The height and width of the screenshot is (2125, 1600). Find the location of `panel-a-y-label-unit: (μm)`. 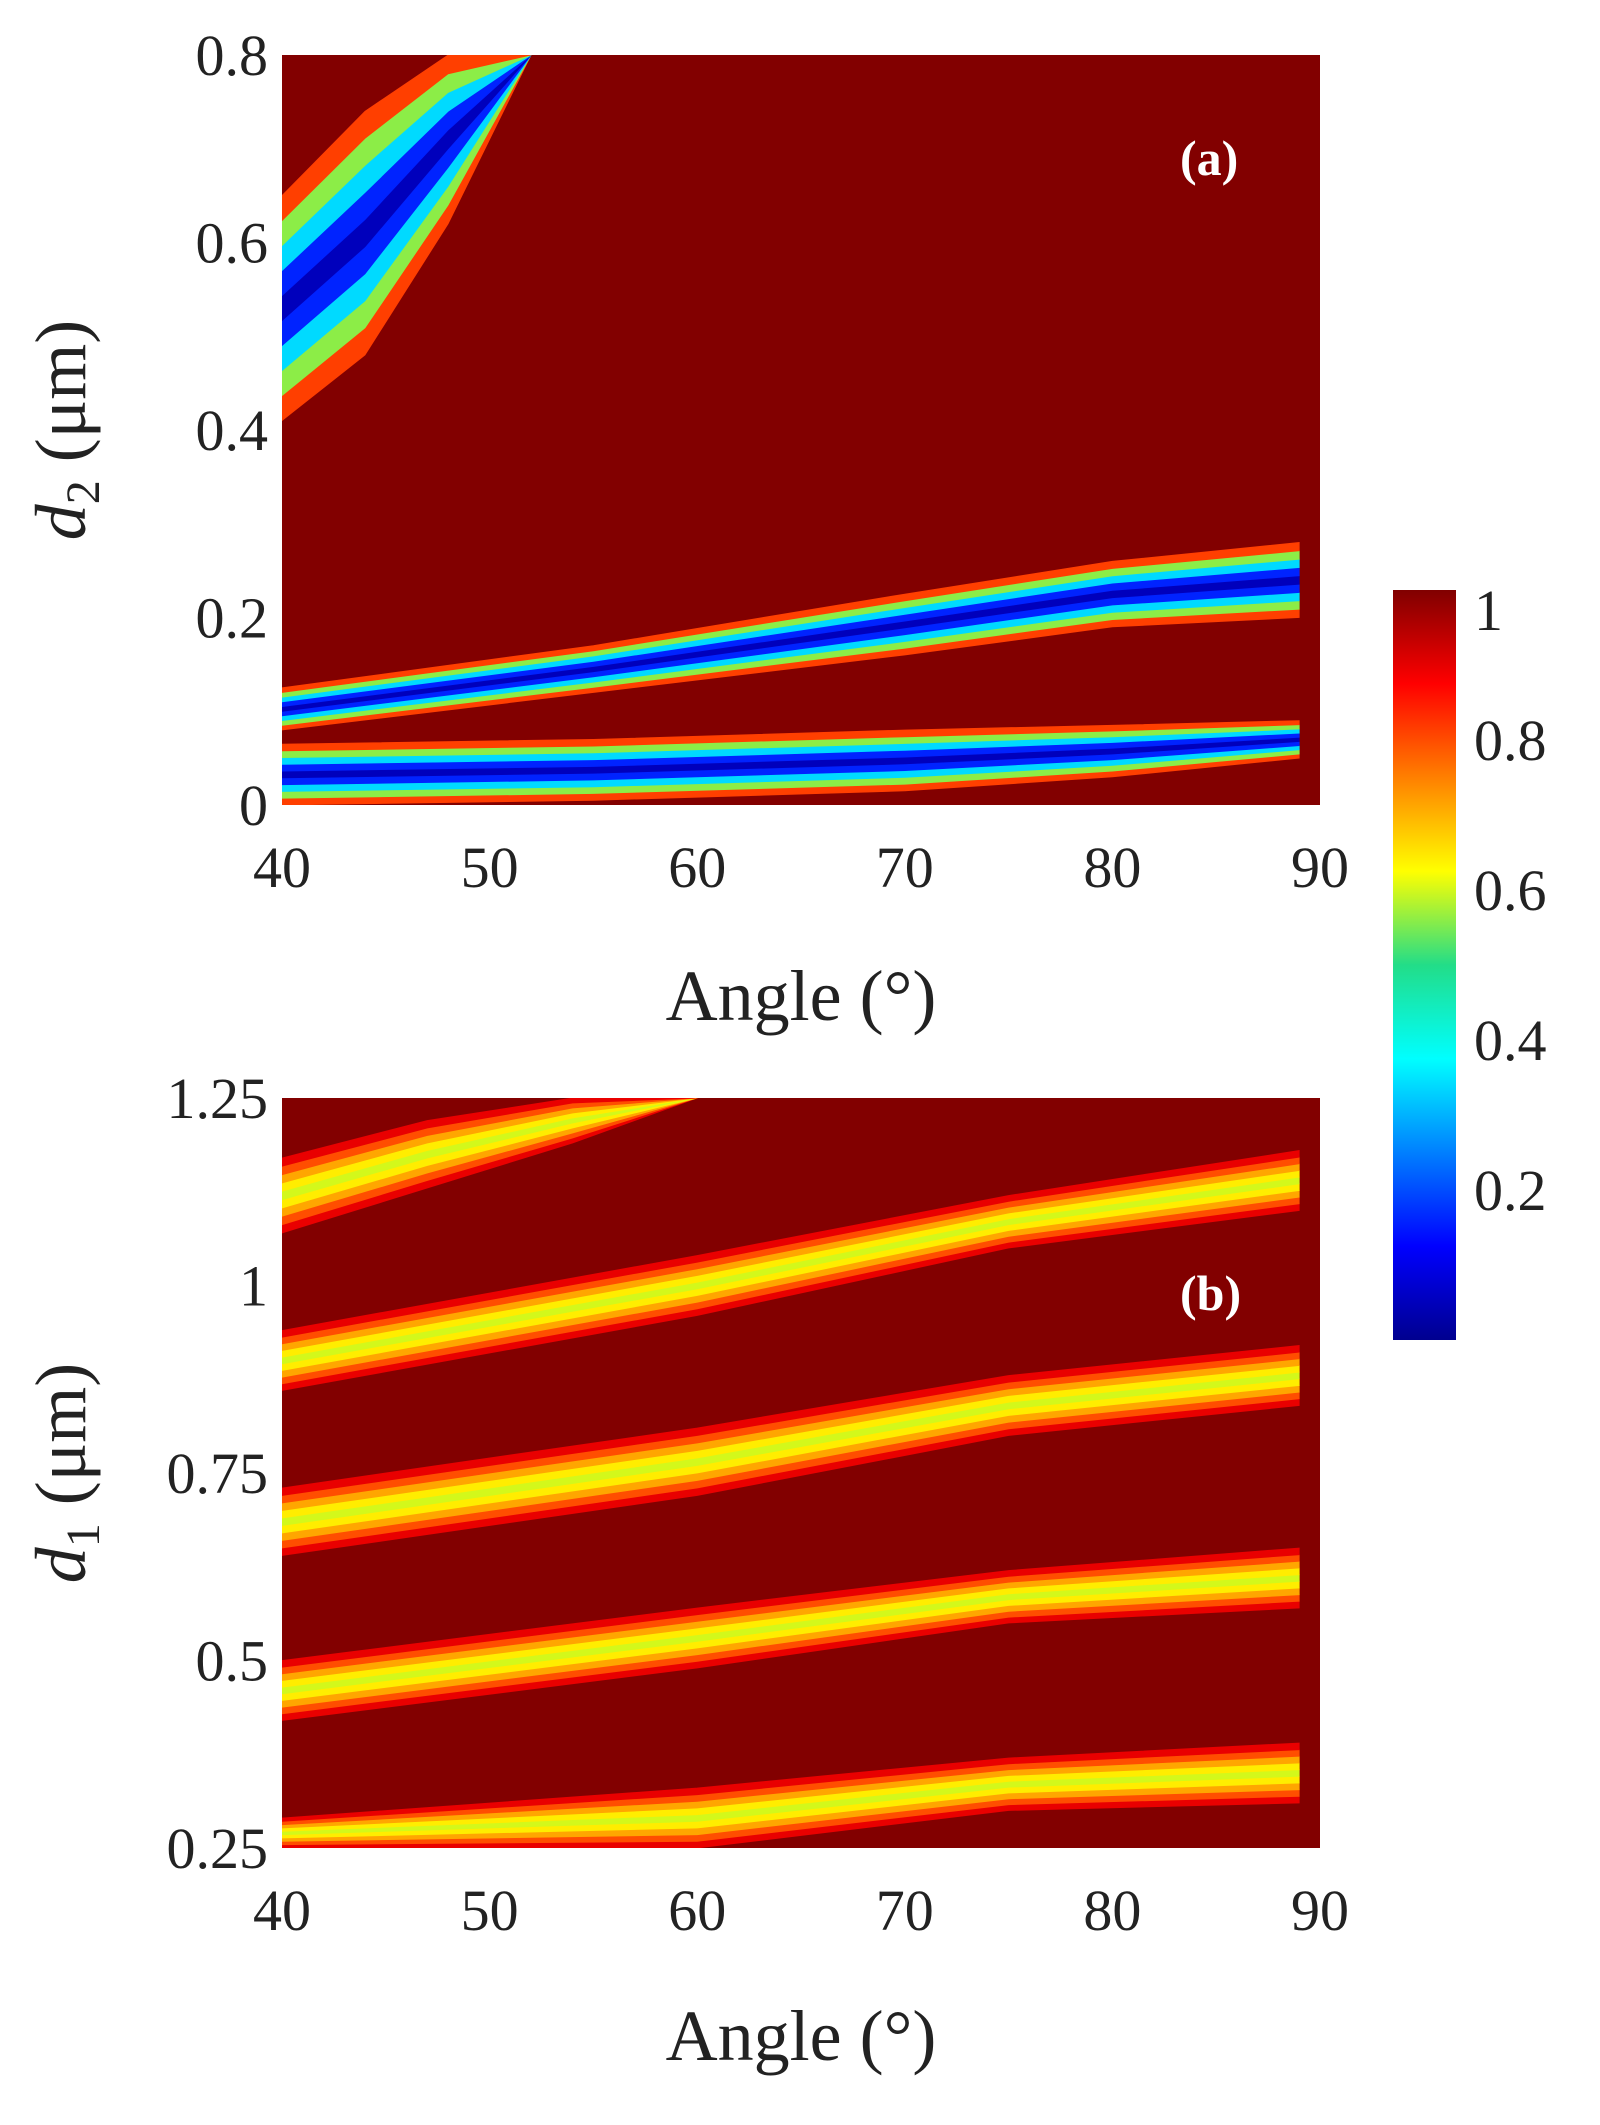

panel-a-y-label-unit: (μm) is located at coordinates (61, 400).